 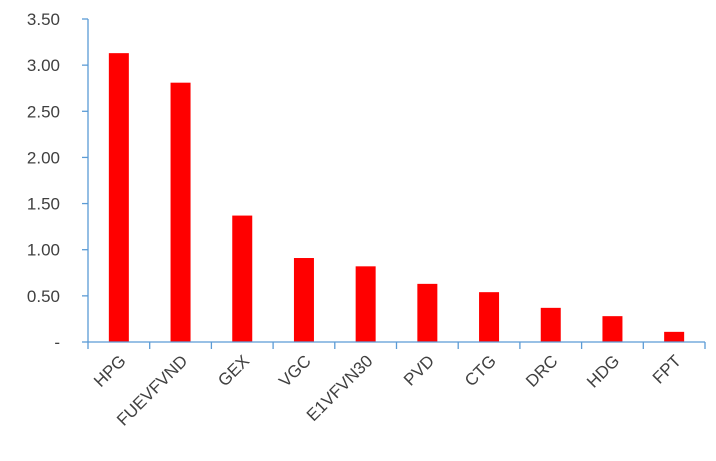 I want to click on bar-fpt, so click(x=674, y=336).